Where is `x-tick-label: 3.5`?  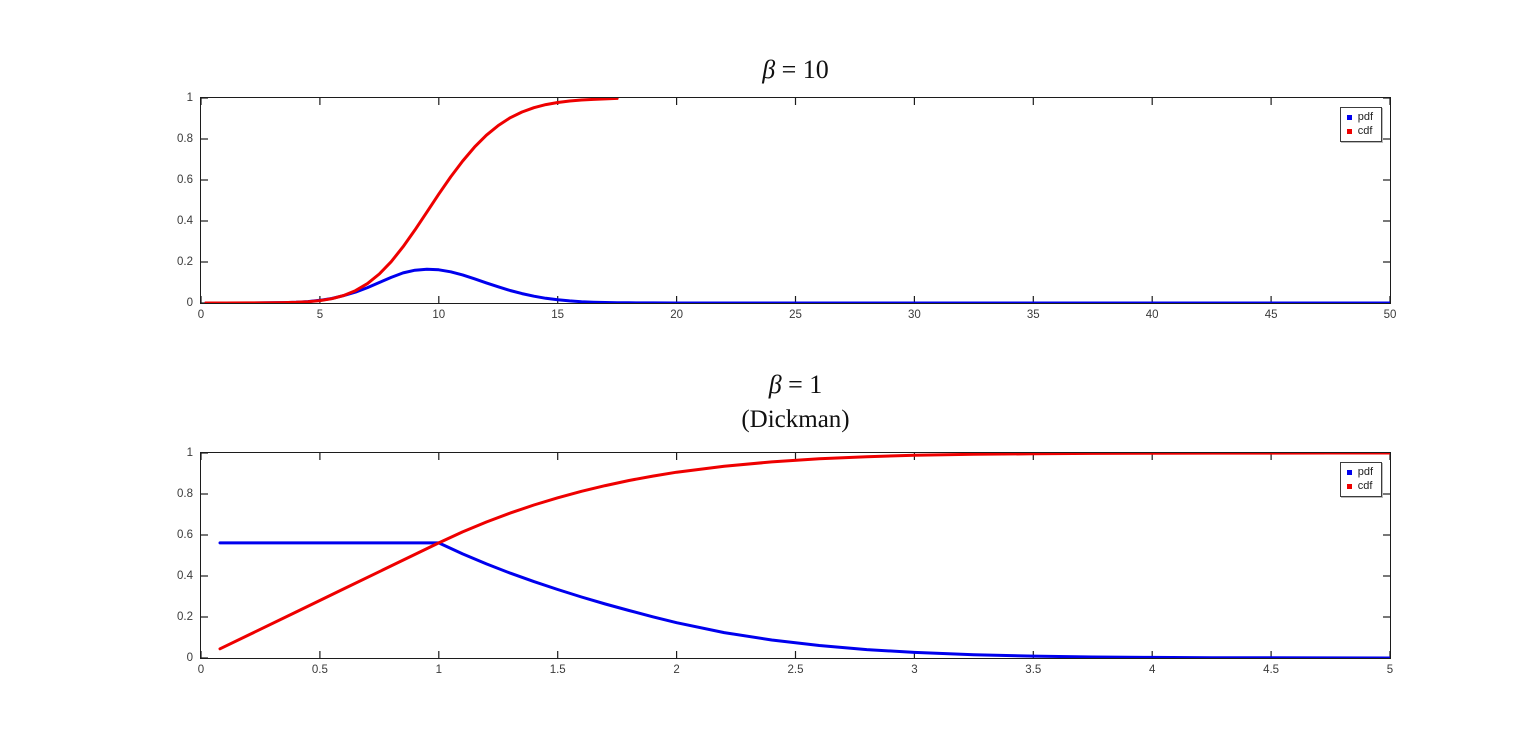 x-tick-label: 3.5 is located at coordinates (1033, 670).